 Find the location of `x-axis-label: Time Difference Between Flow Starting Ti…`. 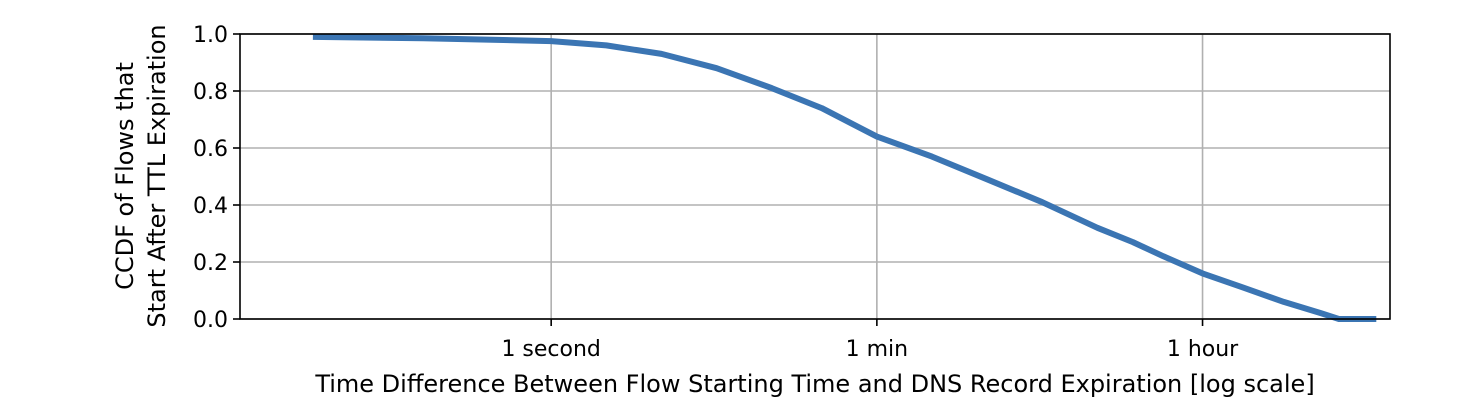

x-axis-label: Time Difference Between Flow Starting Ti… is located at coordinates (814, 384).